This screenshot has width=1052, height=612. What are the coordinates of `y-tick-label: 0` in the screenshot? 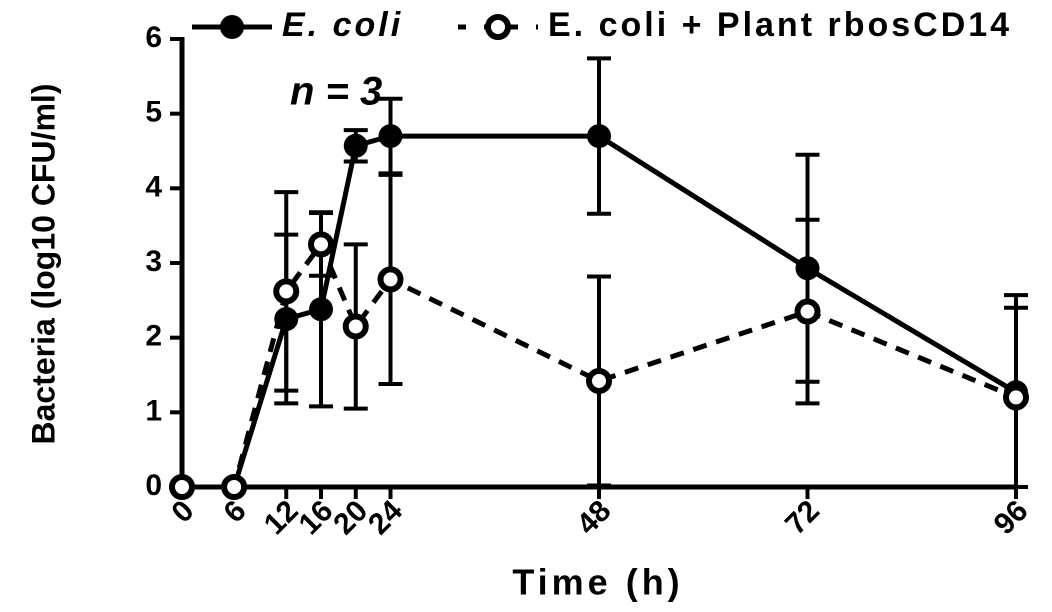 It's located at (153, 485).